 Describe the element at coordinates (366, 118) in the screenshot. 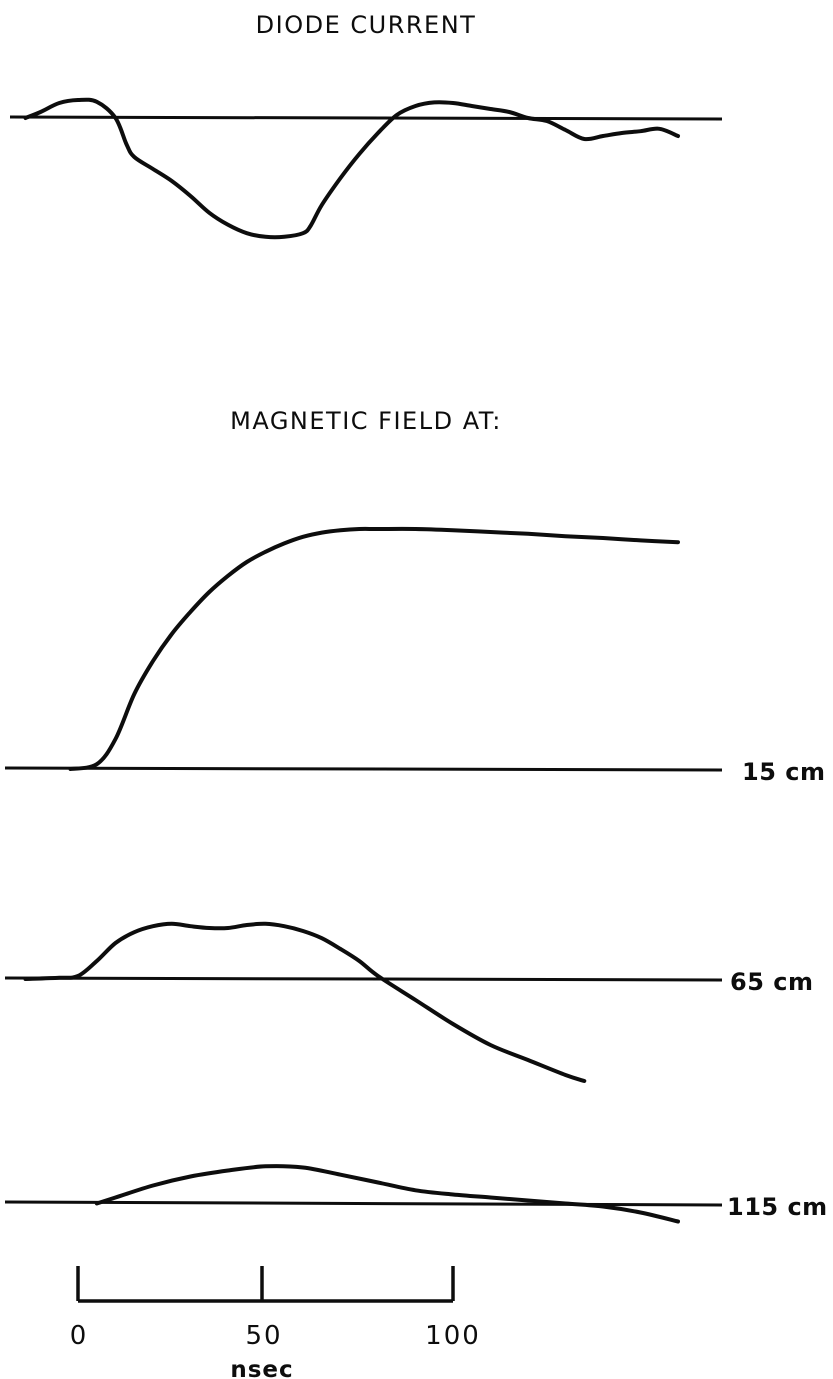

I see `diode-current-baseline` at that location.